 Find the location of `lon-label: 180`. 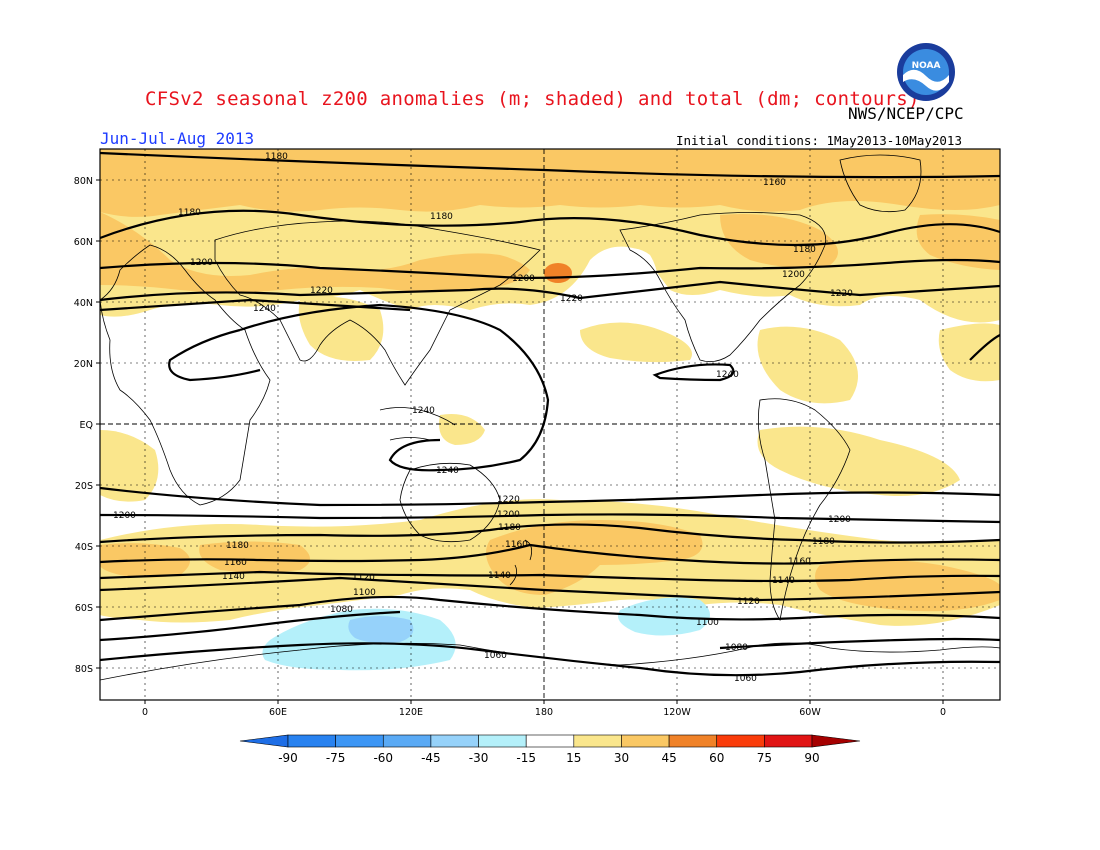

lon-label: 180 is located at coordinates (544, 712).